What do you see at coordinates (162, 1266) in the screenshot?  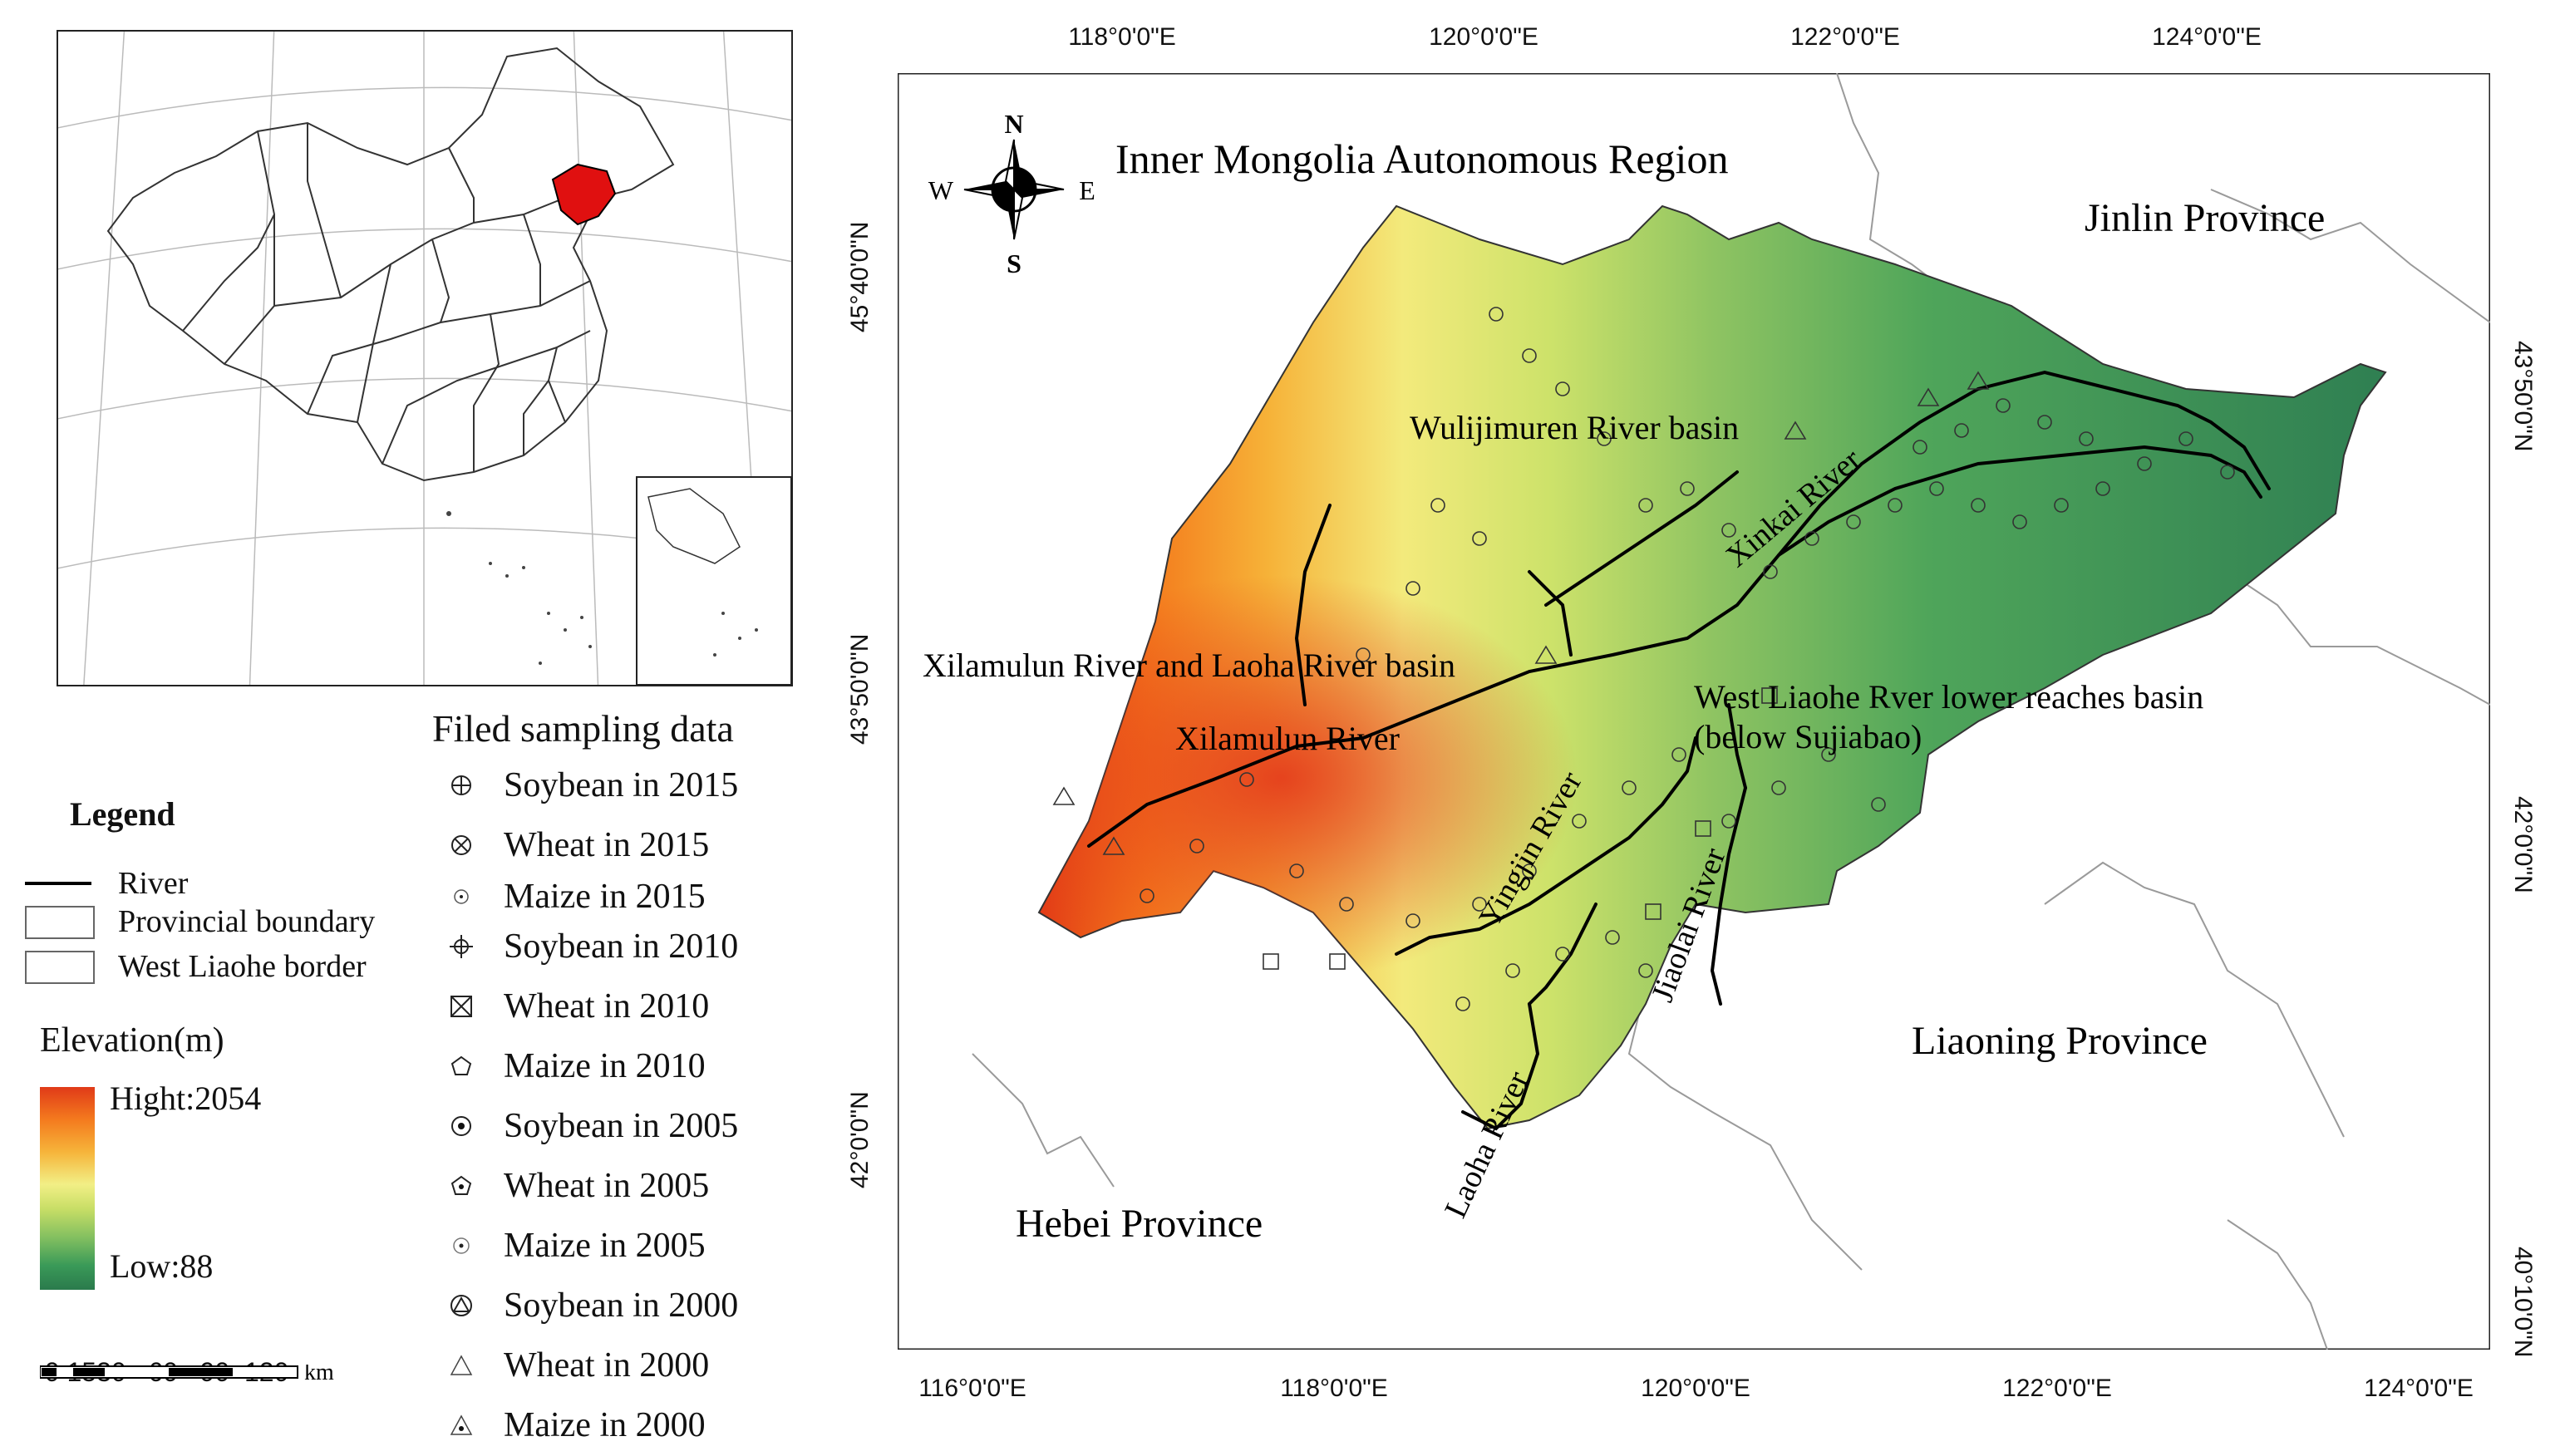 I see `elevation-low-label: Low:88` at bounding box center [162, 1266].